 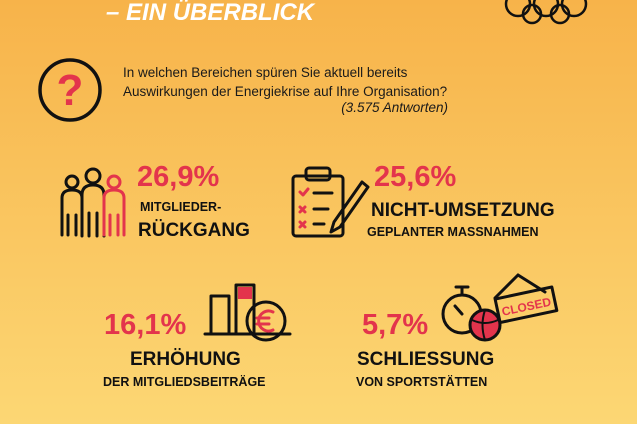 What do you see at coordinates (211, 13) in the screenshot?
I see `header-title: – EIN ÜBERBLICK` at bounding box center [211, 13].